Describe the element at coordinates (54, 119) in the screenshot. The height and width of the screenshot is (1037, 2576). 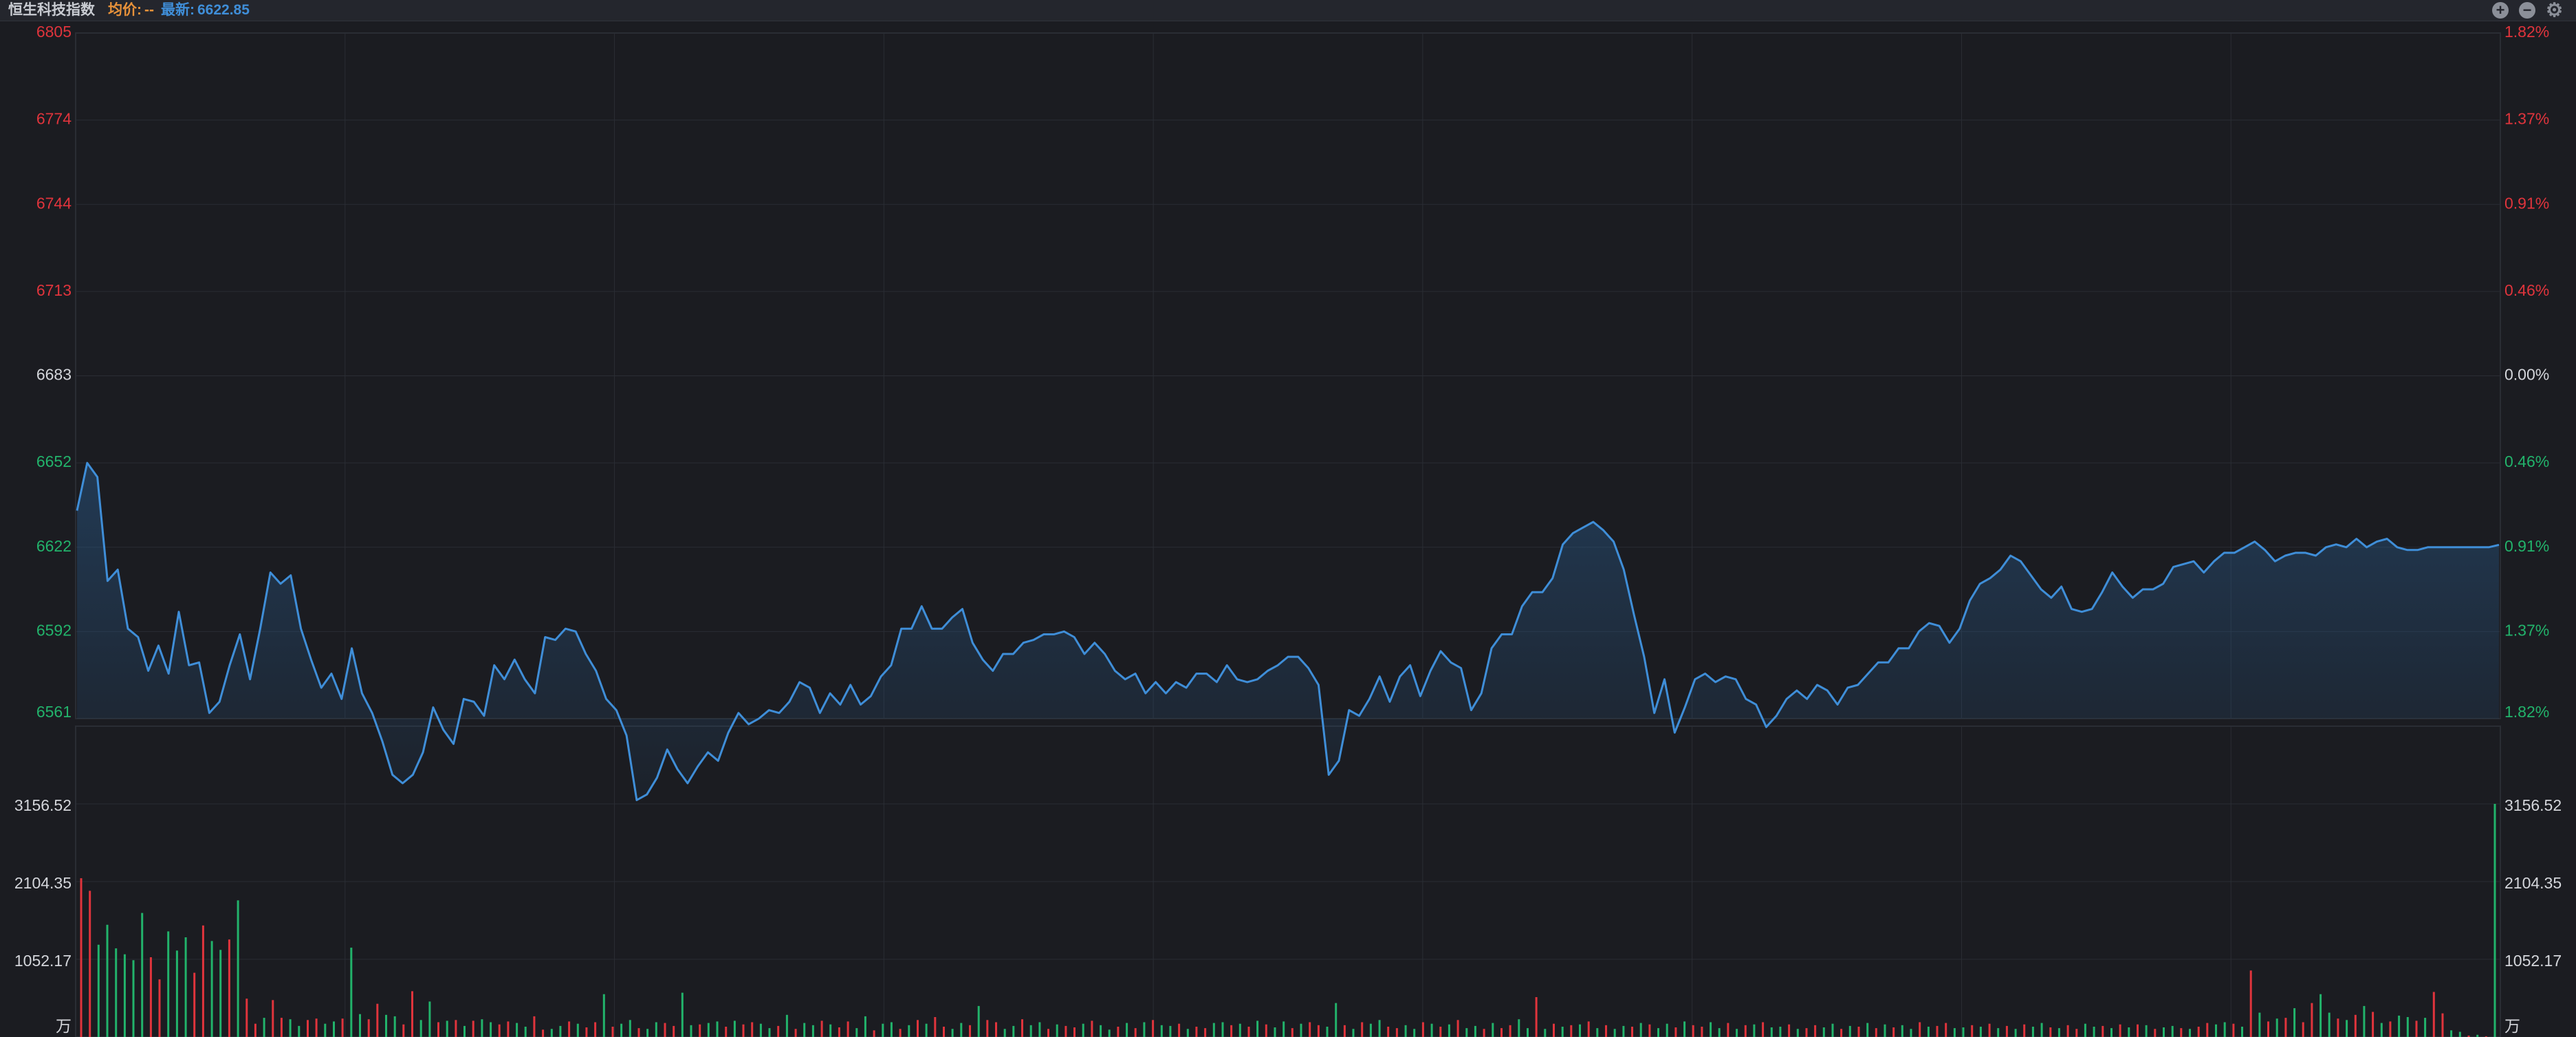
I see `price-tick-label: 6774` at that location.